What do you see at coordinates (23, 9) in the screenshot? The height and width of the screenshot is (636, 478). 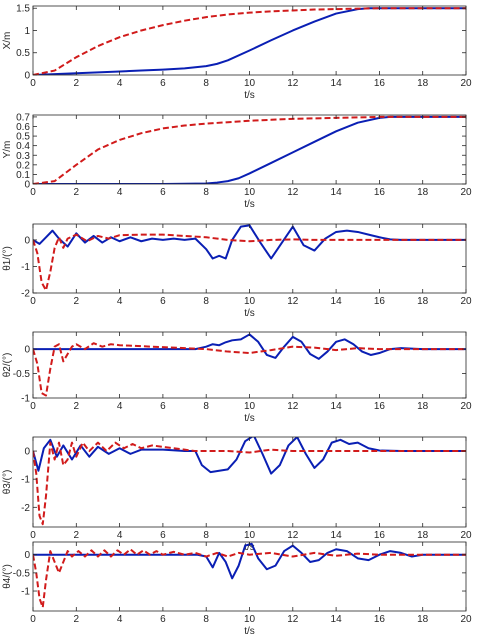 I see `y-tick-label: 1.5` at bounding box center [23, 9].